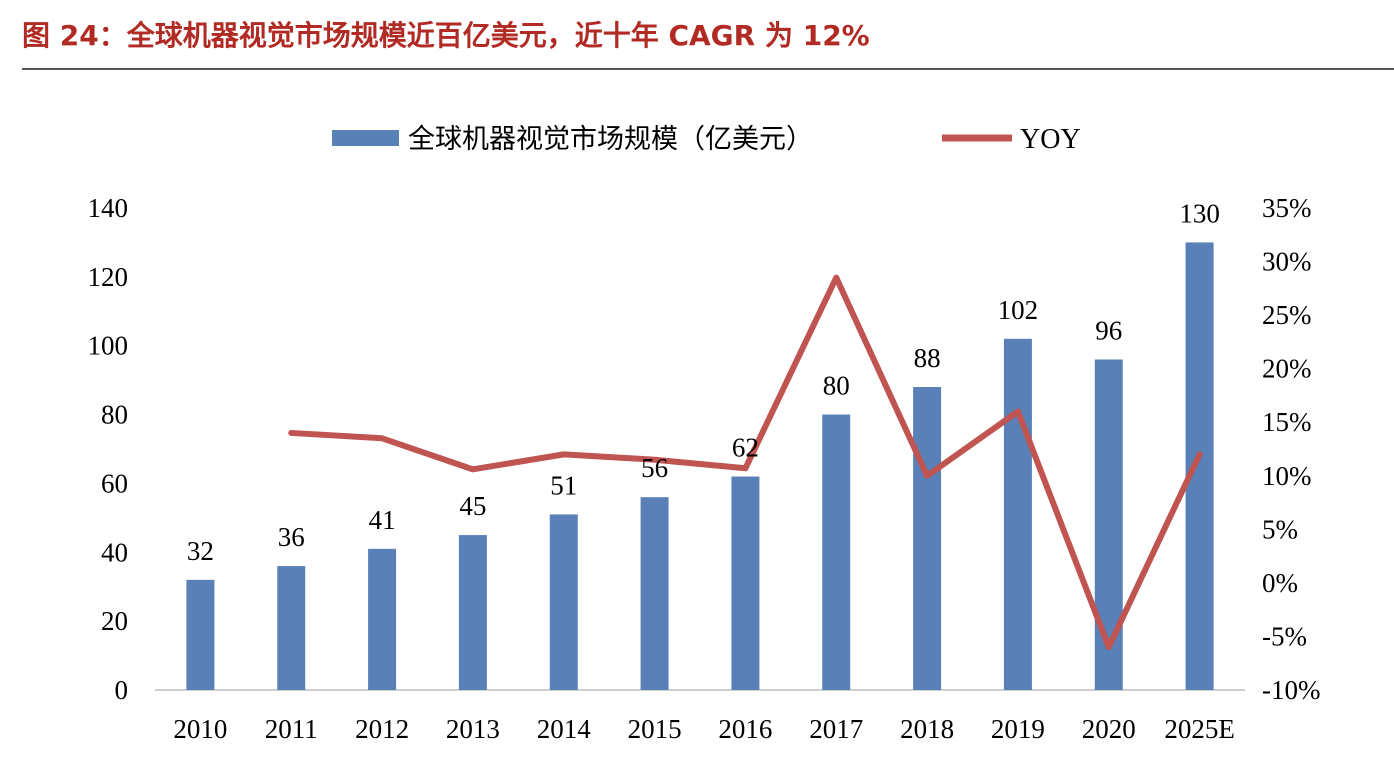  Describe the element at coordinates (473, 729) in the screenshot. I see `x-tick-label: 2013` at that location.